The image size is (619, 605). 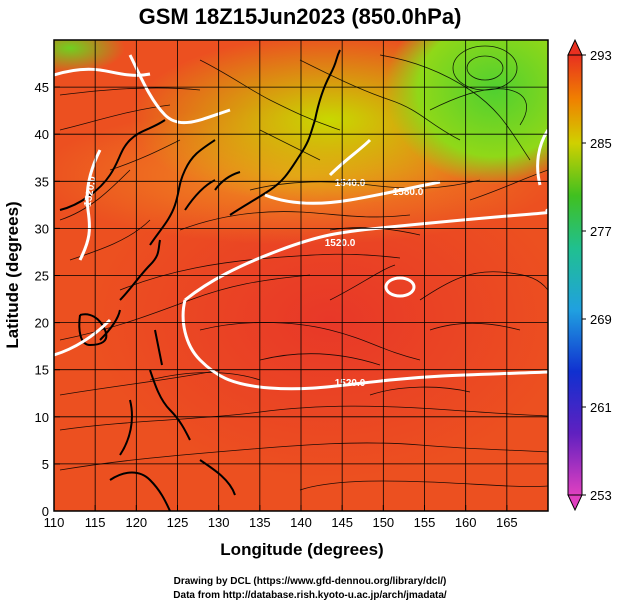 I want to click on x-tick-label: 110, so click(x=54, y=522).